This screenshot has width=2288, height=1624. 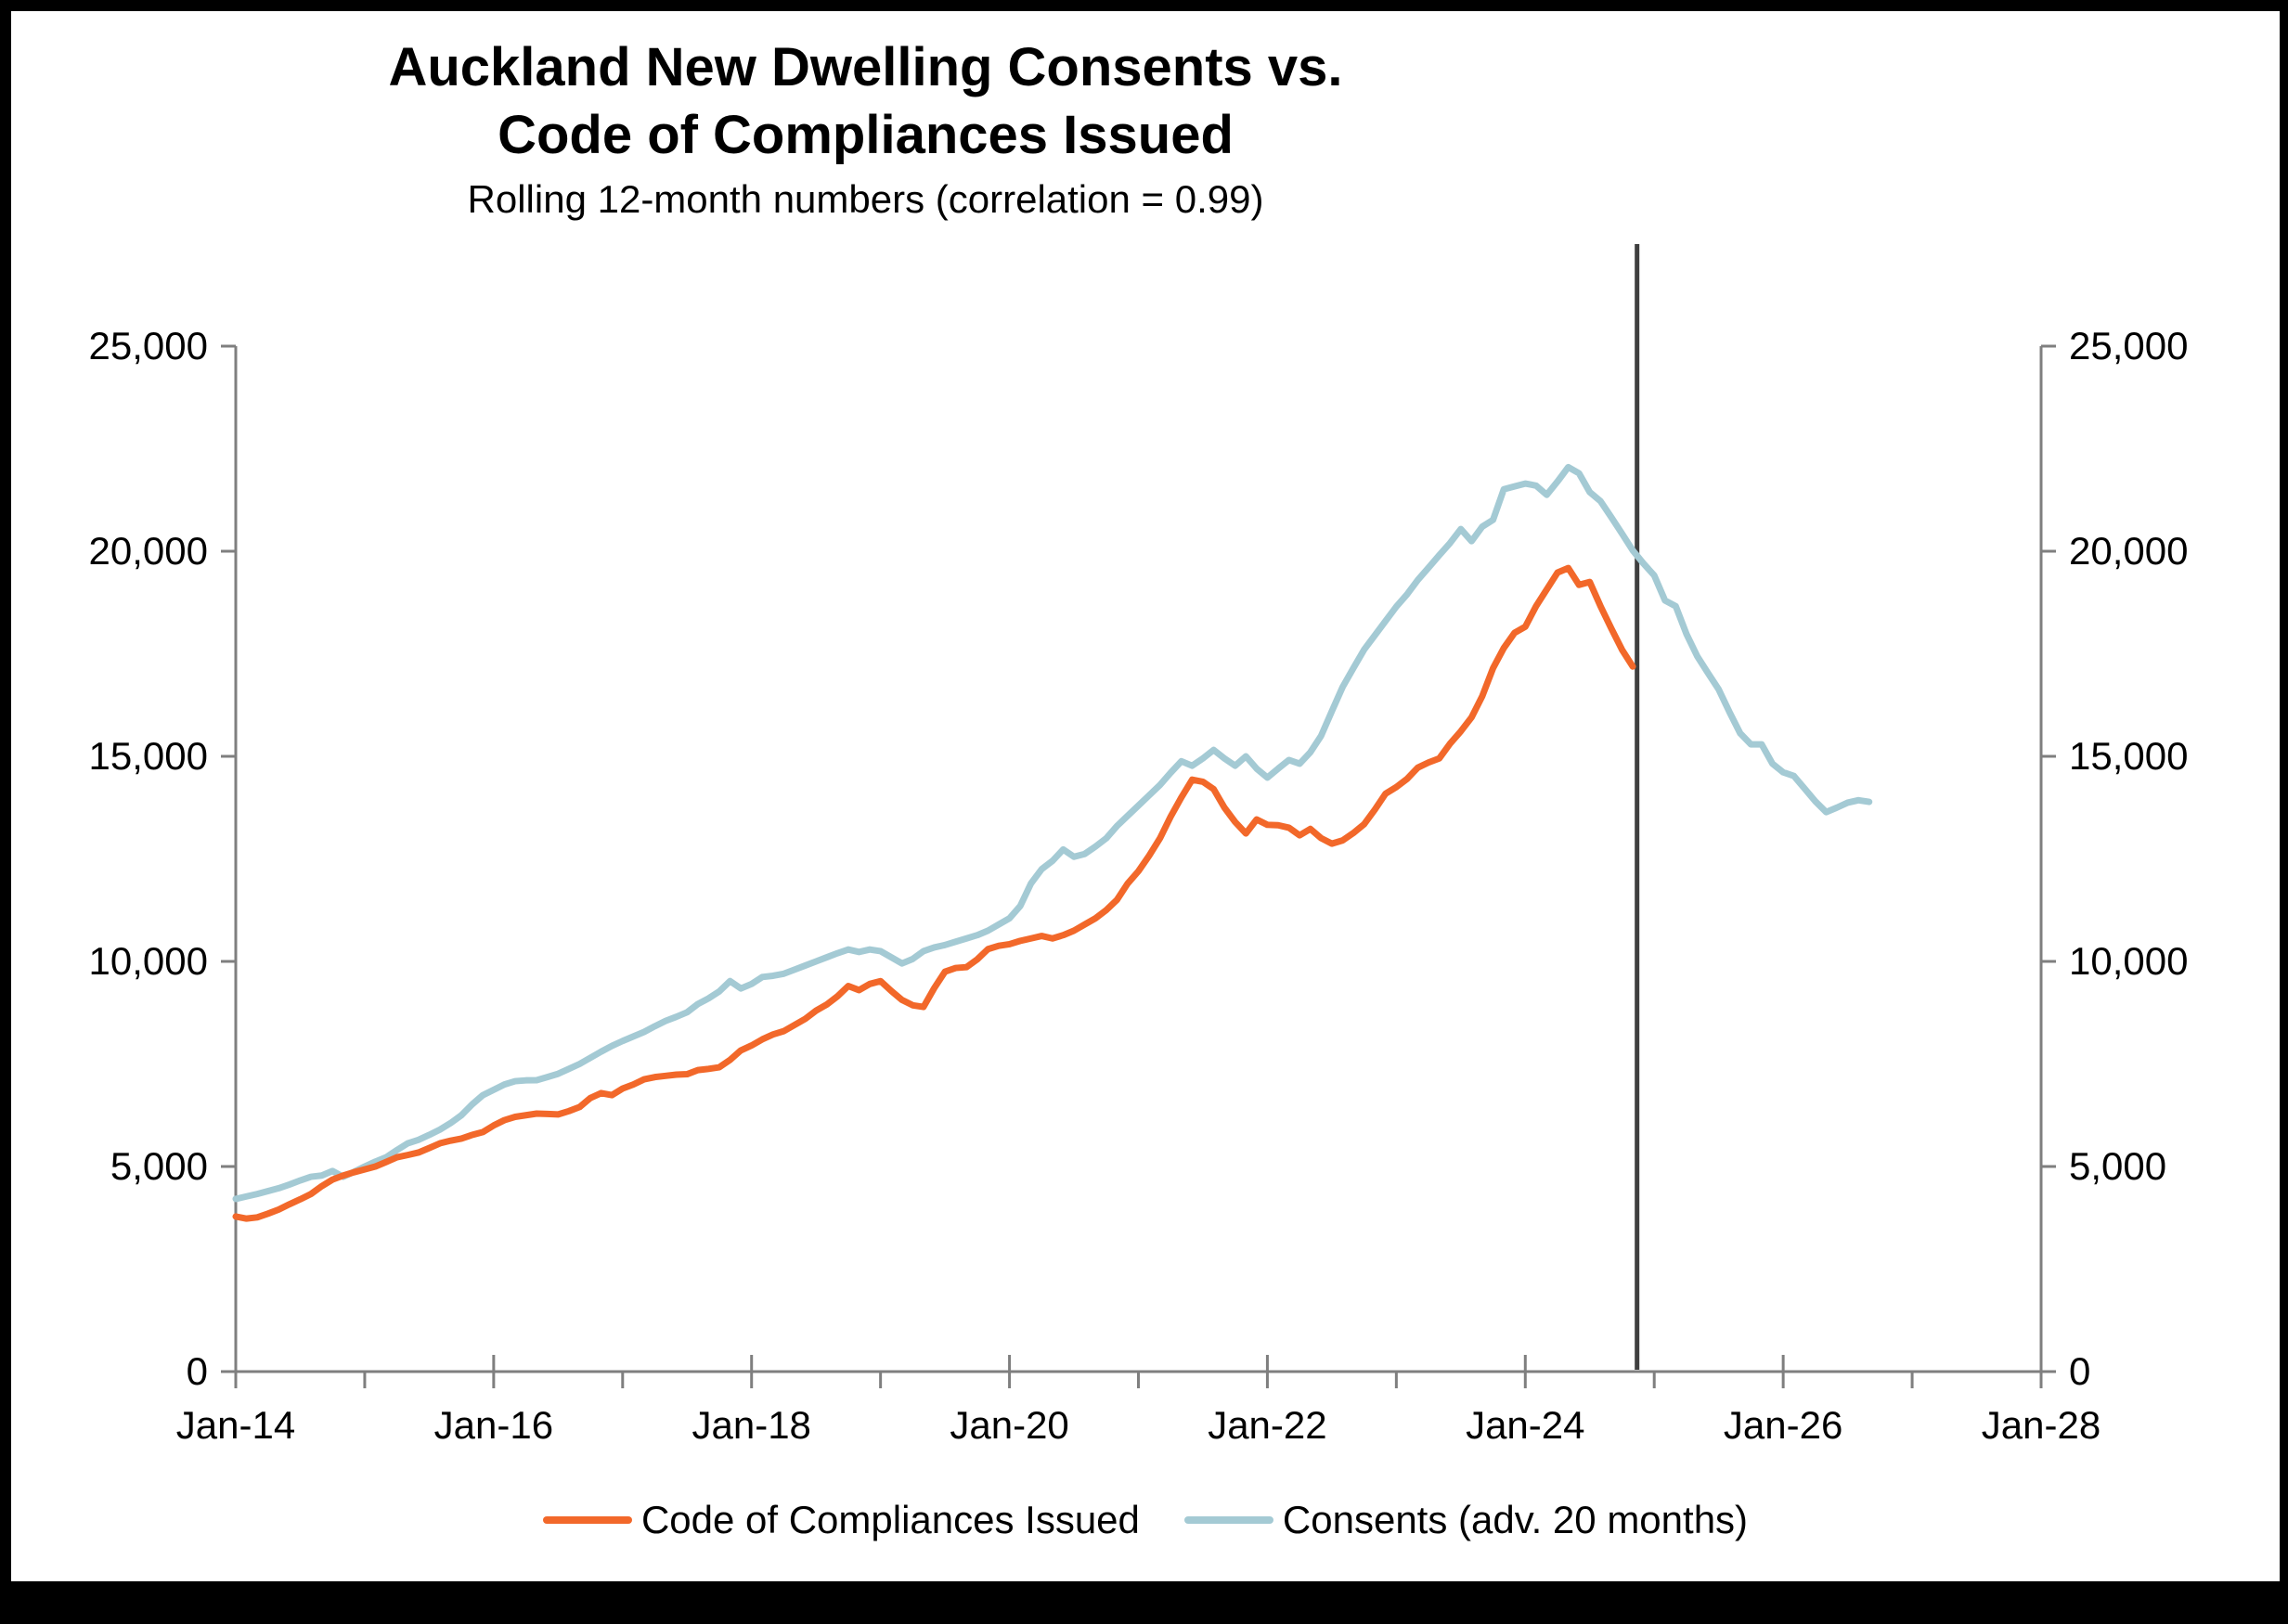 What do you see at coordinates (1144, 6) in the screenshot?
I see `frame-border-top` at bounding box center [1144, 6].